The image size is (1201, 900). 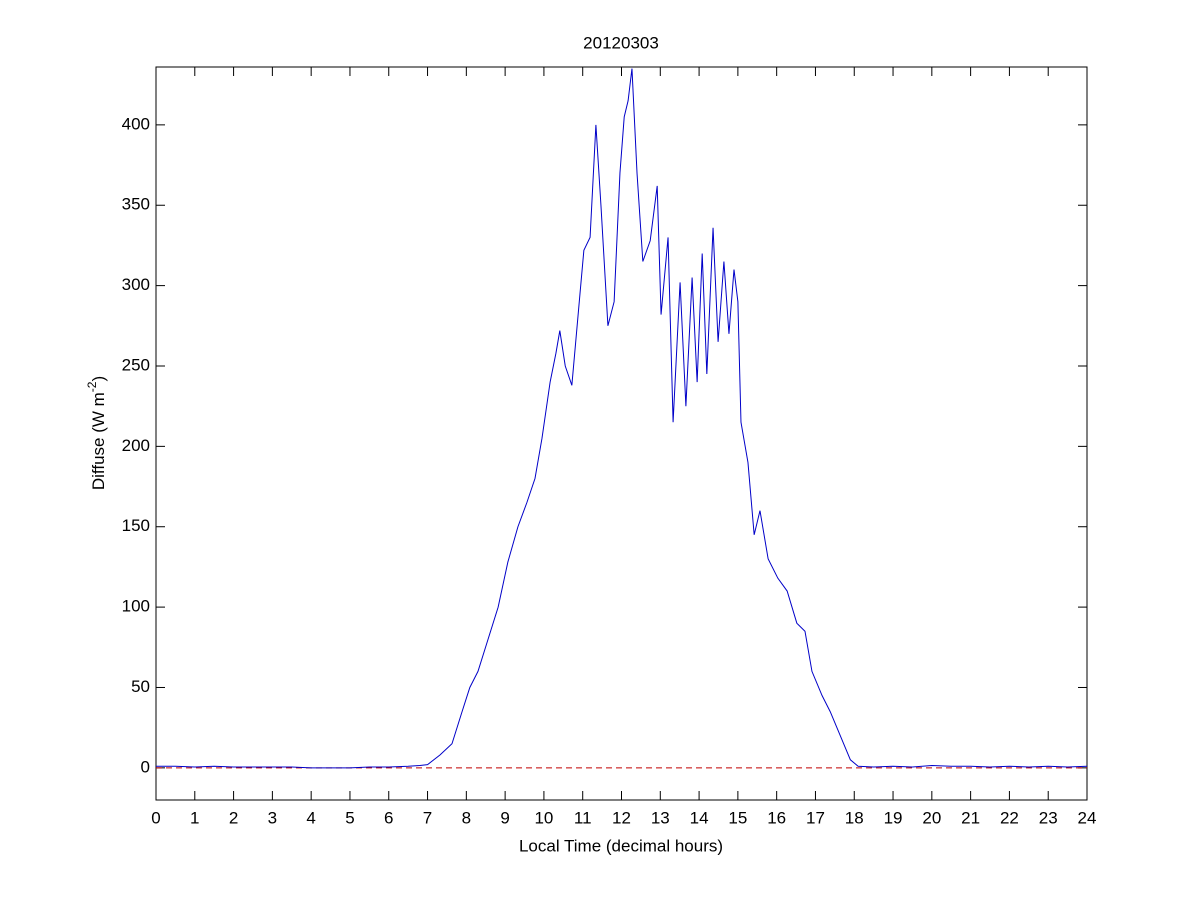 What do you see at coordinates (504, 817) in the screenshot?
I see `x-tick-label: 9` at bounding box center [504, 817].